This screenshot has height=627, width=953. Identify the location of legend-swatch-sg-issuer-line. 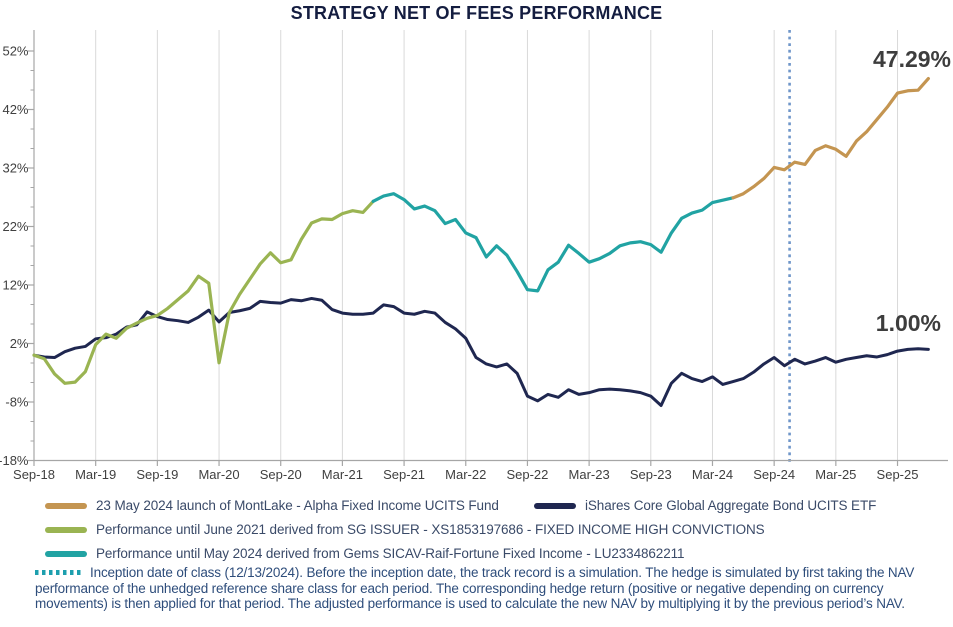
(66, 529).